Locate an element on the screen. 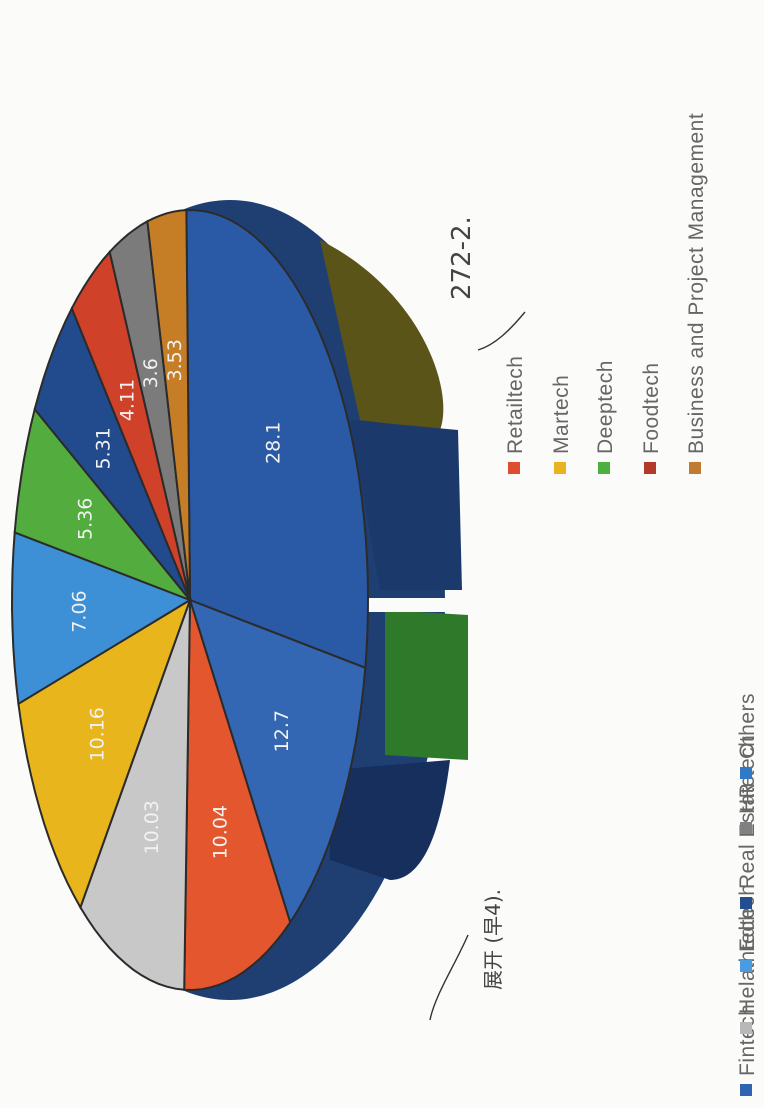 The height and width of the screenshot is (1108, 764). legend-label: Deeptech is located at coordinates (605, 407).